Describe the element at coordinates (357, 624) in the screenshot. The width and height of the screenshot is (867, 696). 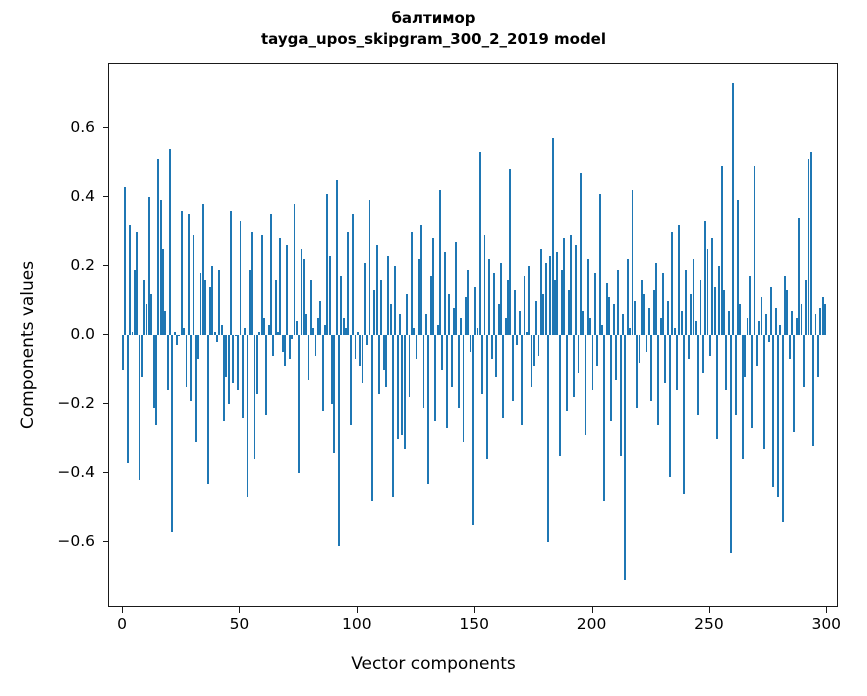
I see `x-tick-label: 100` at that location.